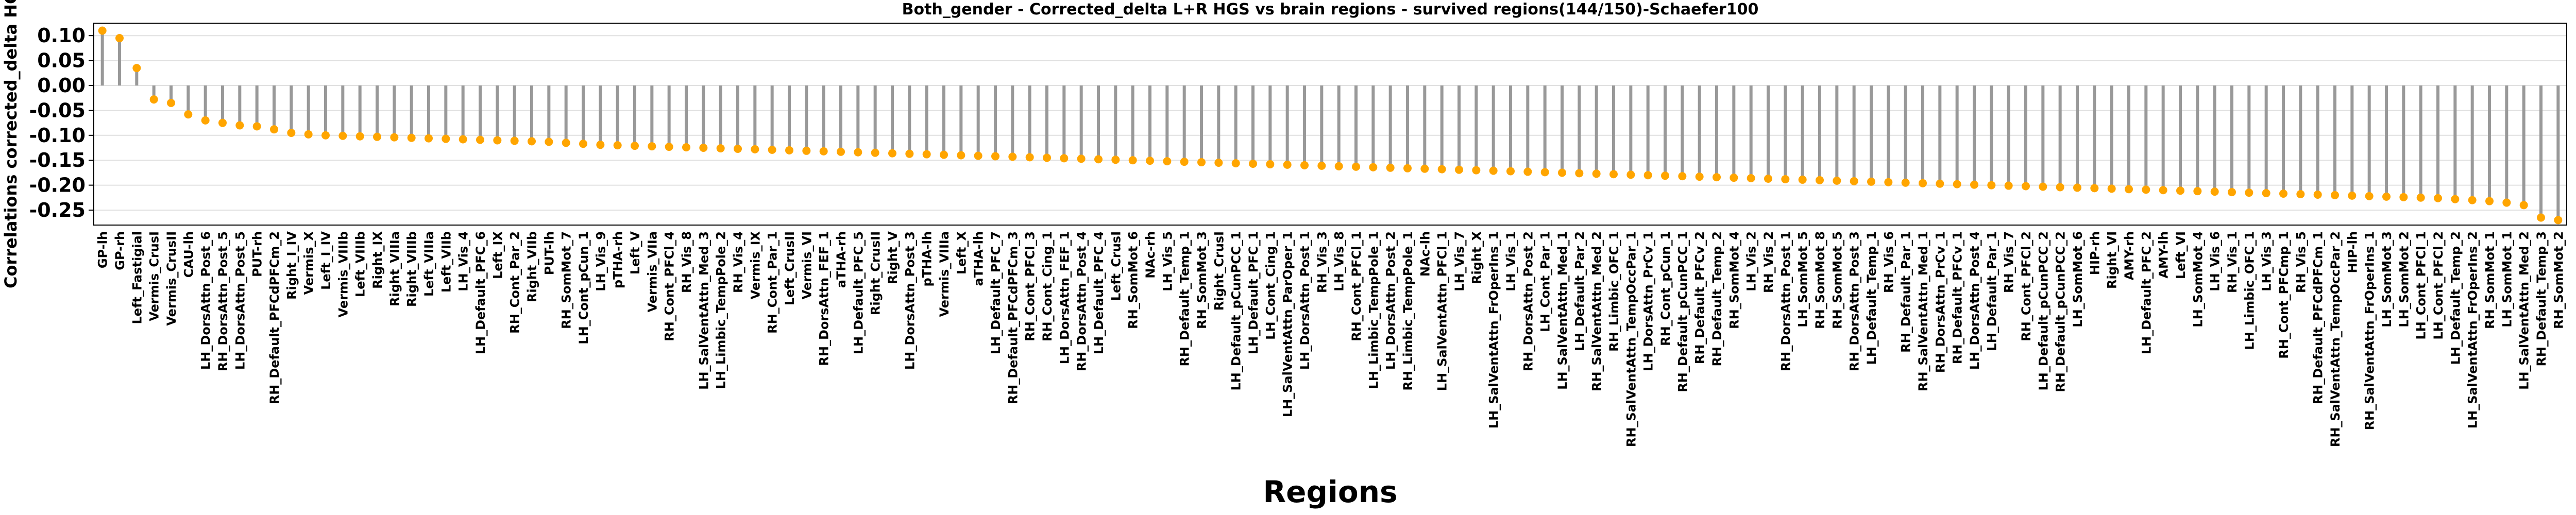 This screenshot has height=515, width=2576. What do you see at coordinates (480, 292) in the screenshot?
I see `x-tick-label: LH_Default_PFC_6` at bounding box center [480, 292].